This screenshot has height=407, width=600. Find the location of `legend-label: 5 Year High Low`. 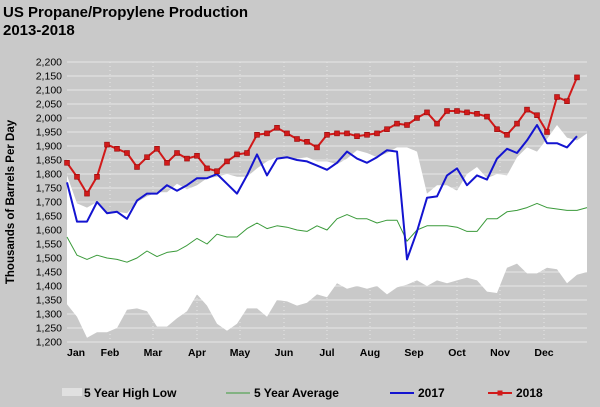

legend-label: 5 Year High Low is located at coordinates (130, 393).